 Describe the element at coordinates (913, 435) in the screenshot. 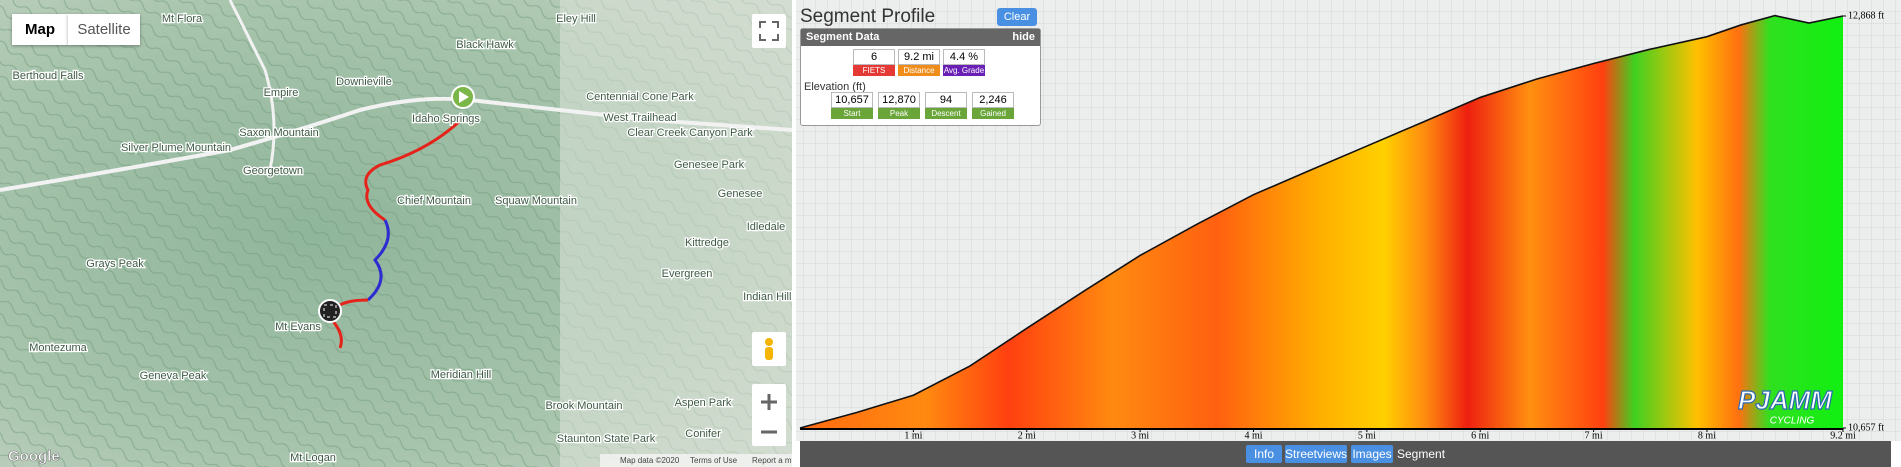

I see `x-tick-label: 1 mi` at that location.